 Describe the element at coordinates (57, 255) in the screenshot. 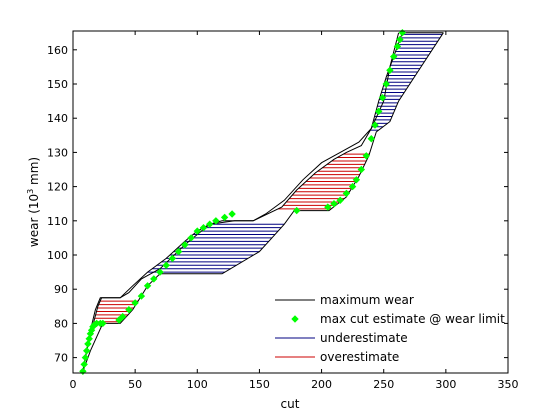

I see `y-tick-label: 100` at that location.